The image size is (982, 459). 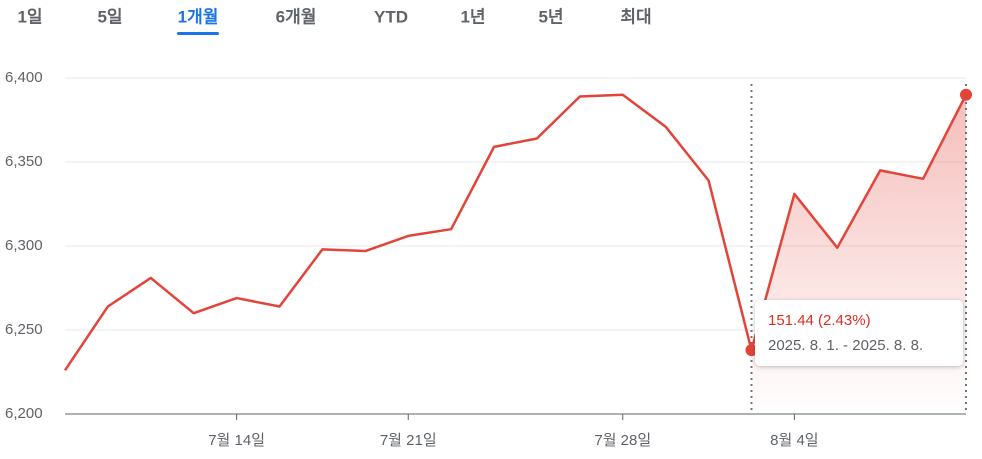 I want to click on x-tick-label: 7월 21일, so click(x=408, y=440).